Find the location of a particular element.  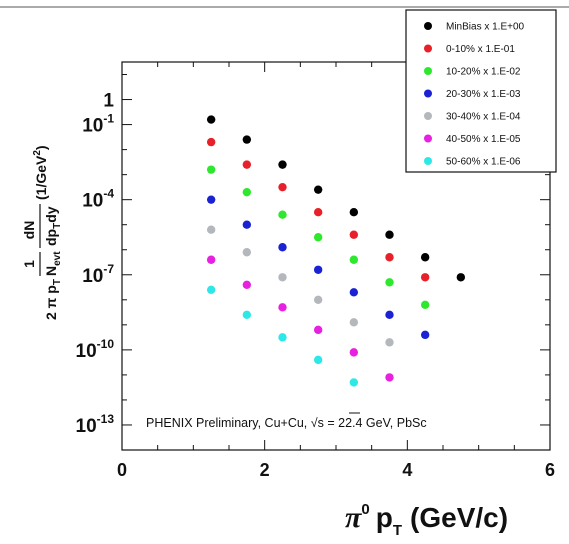

legend-label: 10-20% x 1.E-02 is located at coordinates (483, 72).